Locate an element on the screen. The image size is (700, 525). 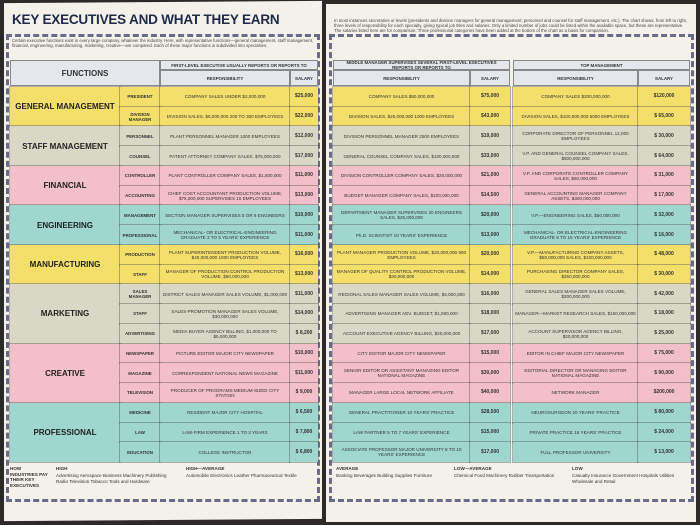
specialty: DIVISION MANAGER is located at coordinates (140, 116).